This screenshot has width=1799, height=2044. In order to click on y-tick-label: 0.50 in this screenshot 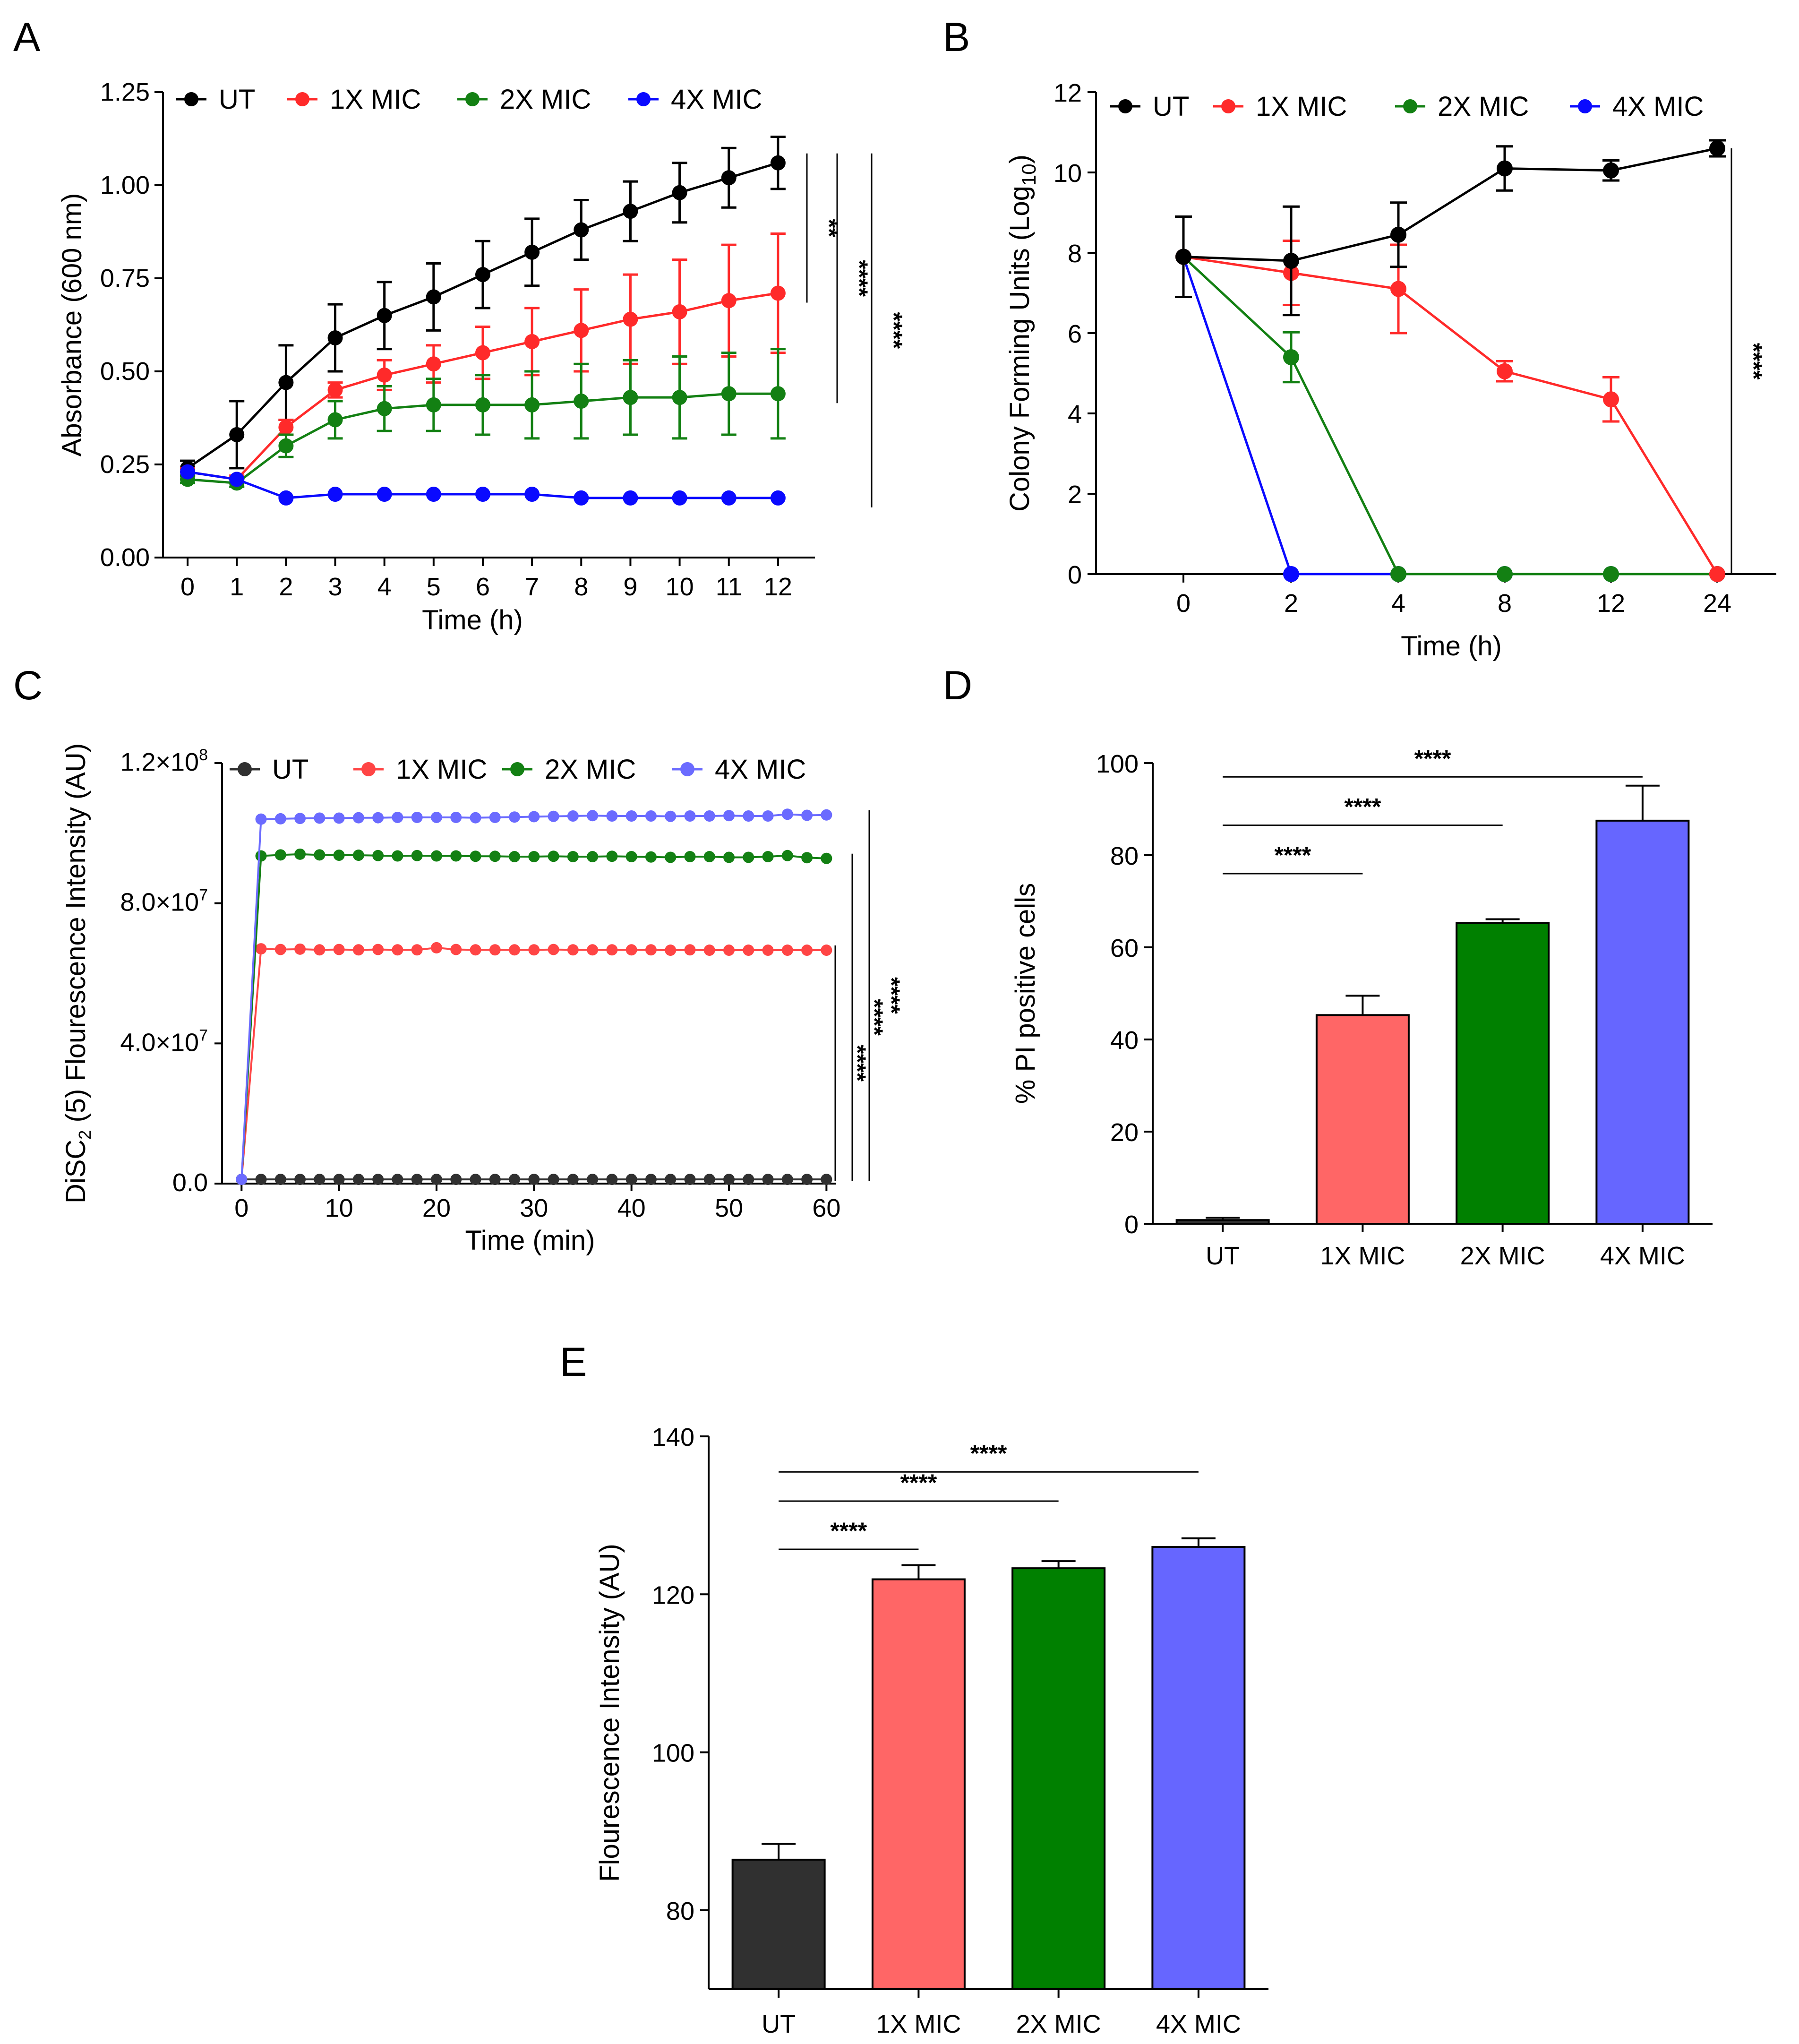, I will do `click(125, 371)`.